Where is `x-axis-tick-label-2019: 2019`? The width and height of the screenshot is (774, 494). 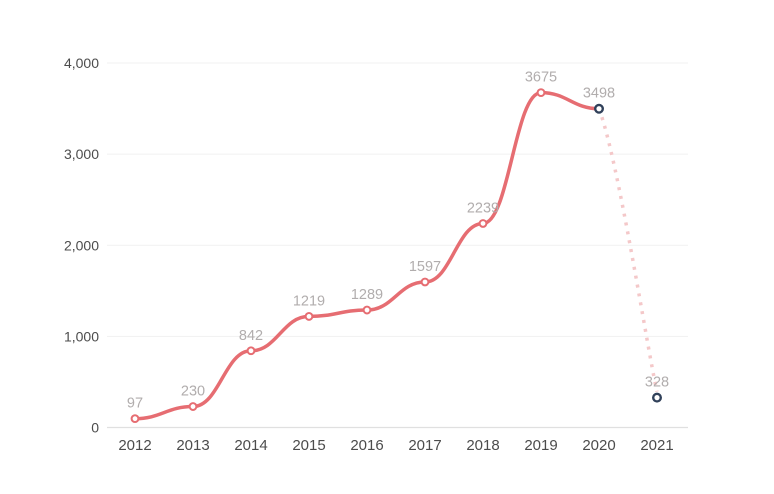
x-axis-tick-label-2019: 2019 is located at coordinates (540, 445).